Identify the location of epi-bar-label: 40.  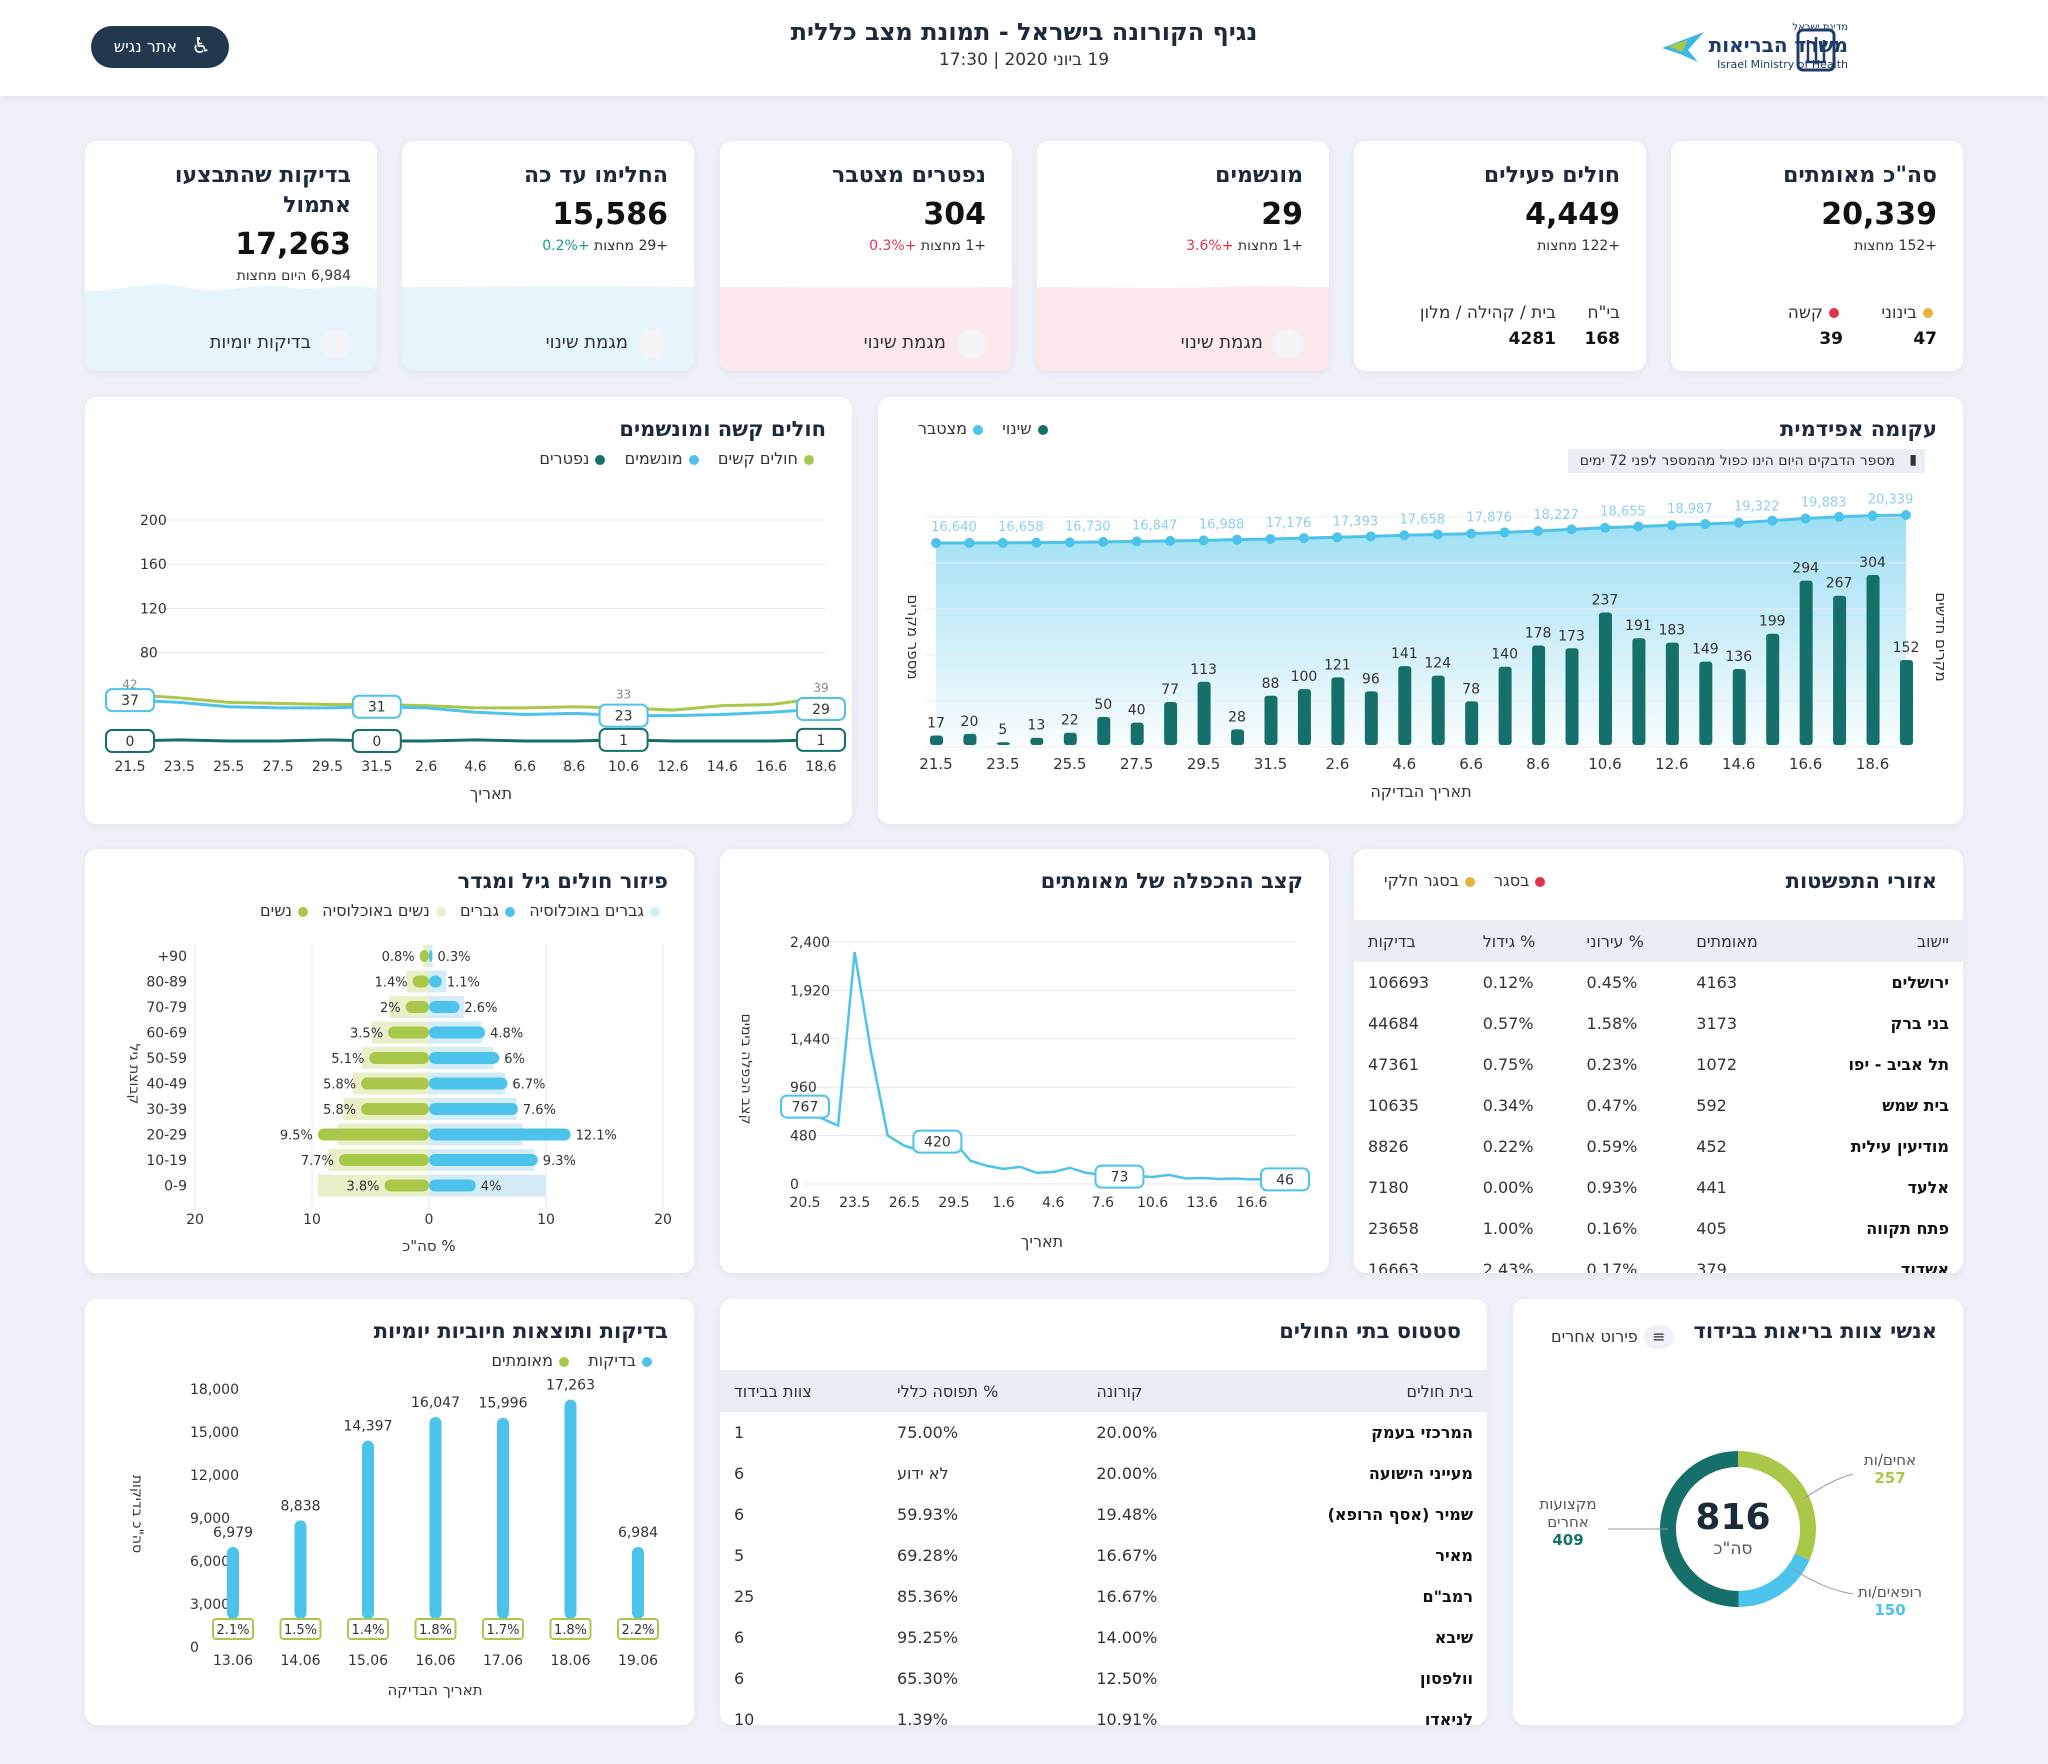
(1137, 711).